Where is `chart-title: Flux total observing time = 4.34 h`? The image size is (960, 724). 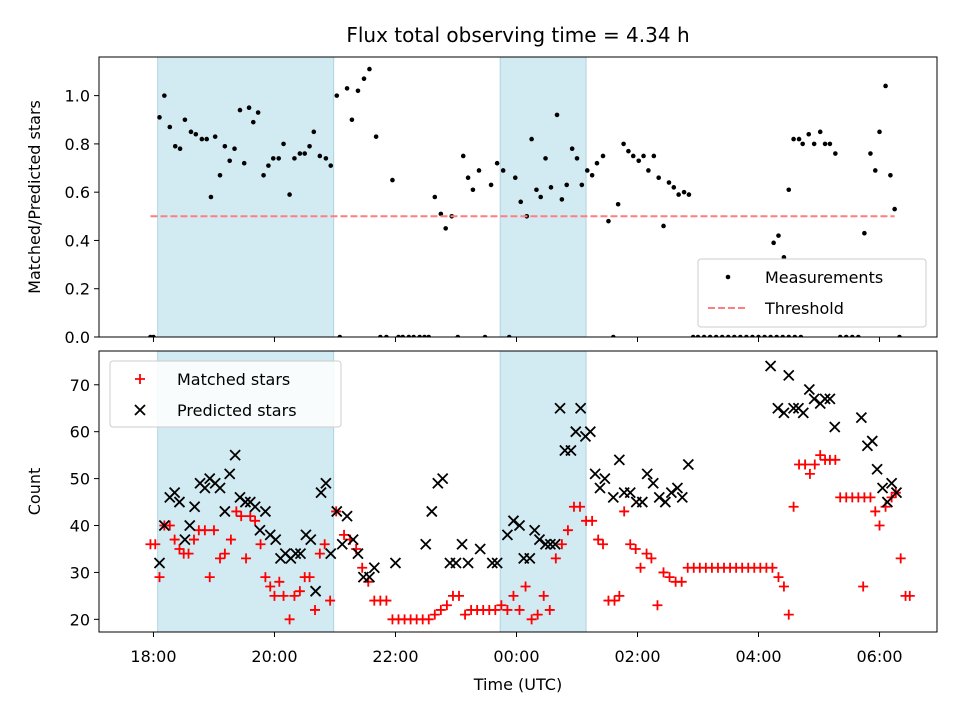
chart-title: Flux total observing time = 4.34 h is located at coordinates (517, 35).